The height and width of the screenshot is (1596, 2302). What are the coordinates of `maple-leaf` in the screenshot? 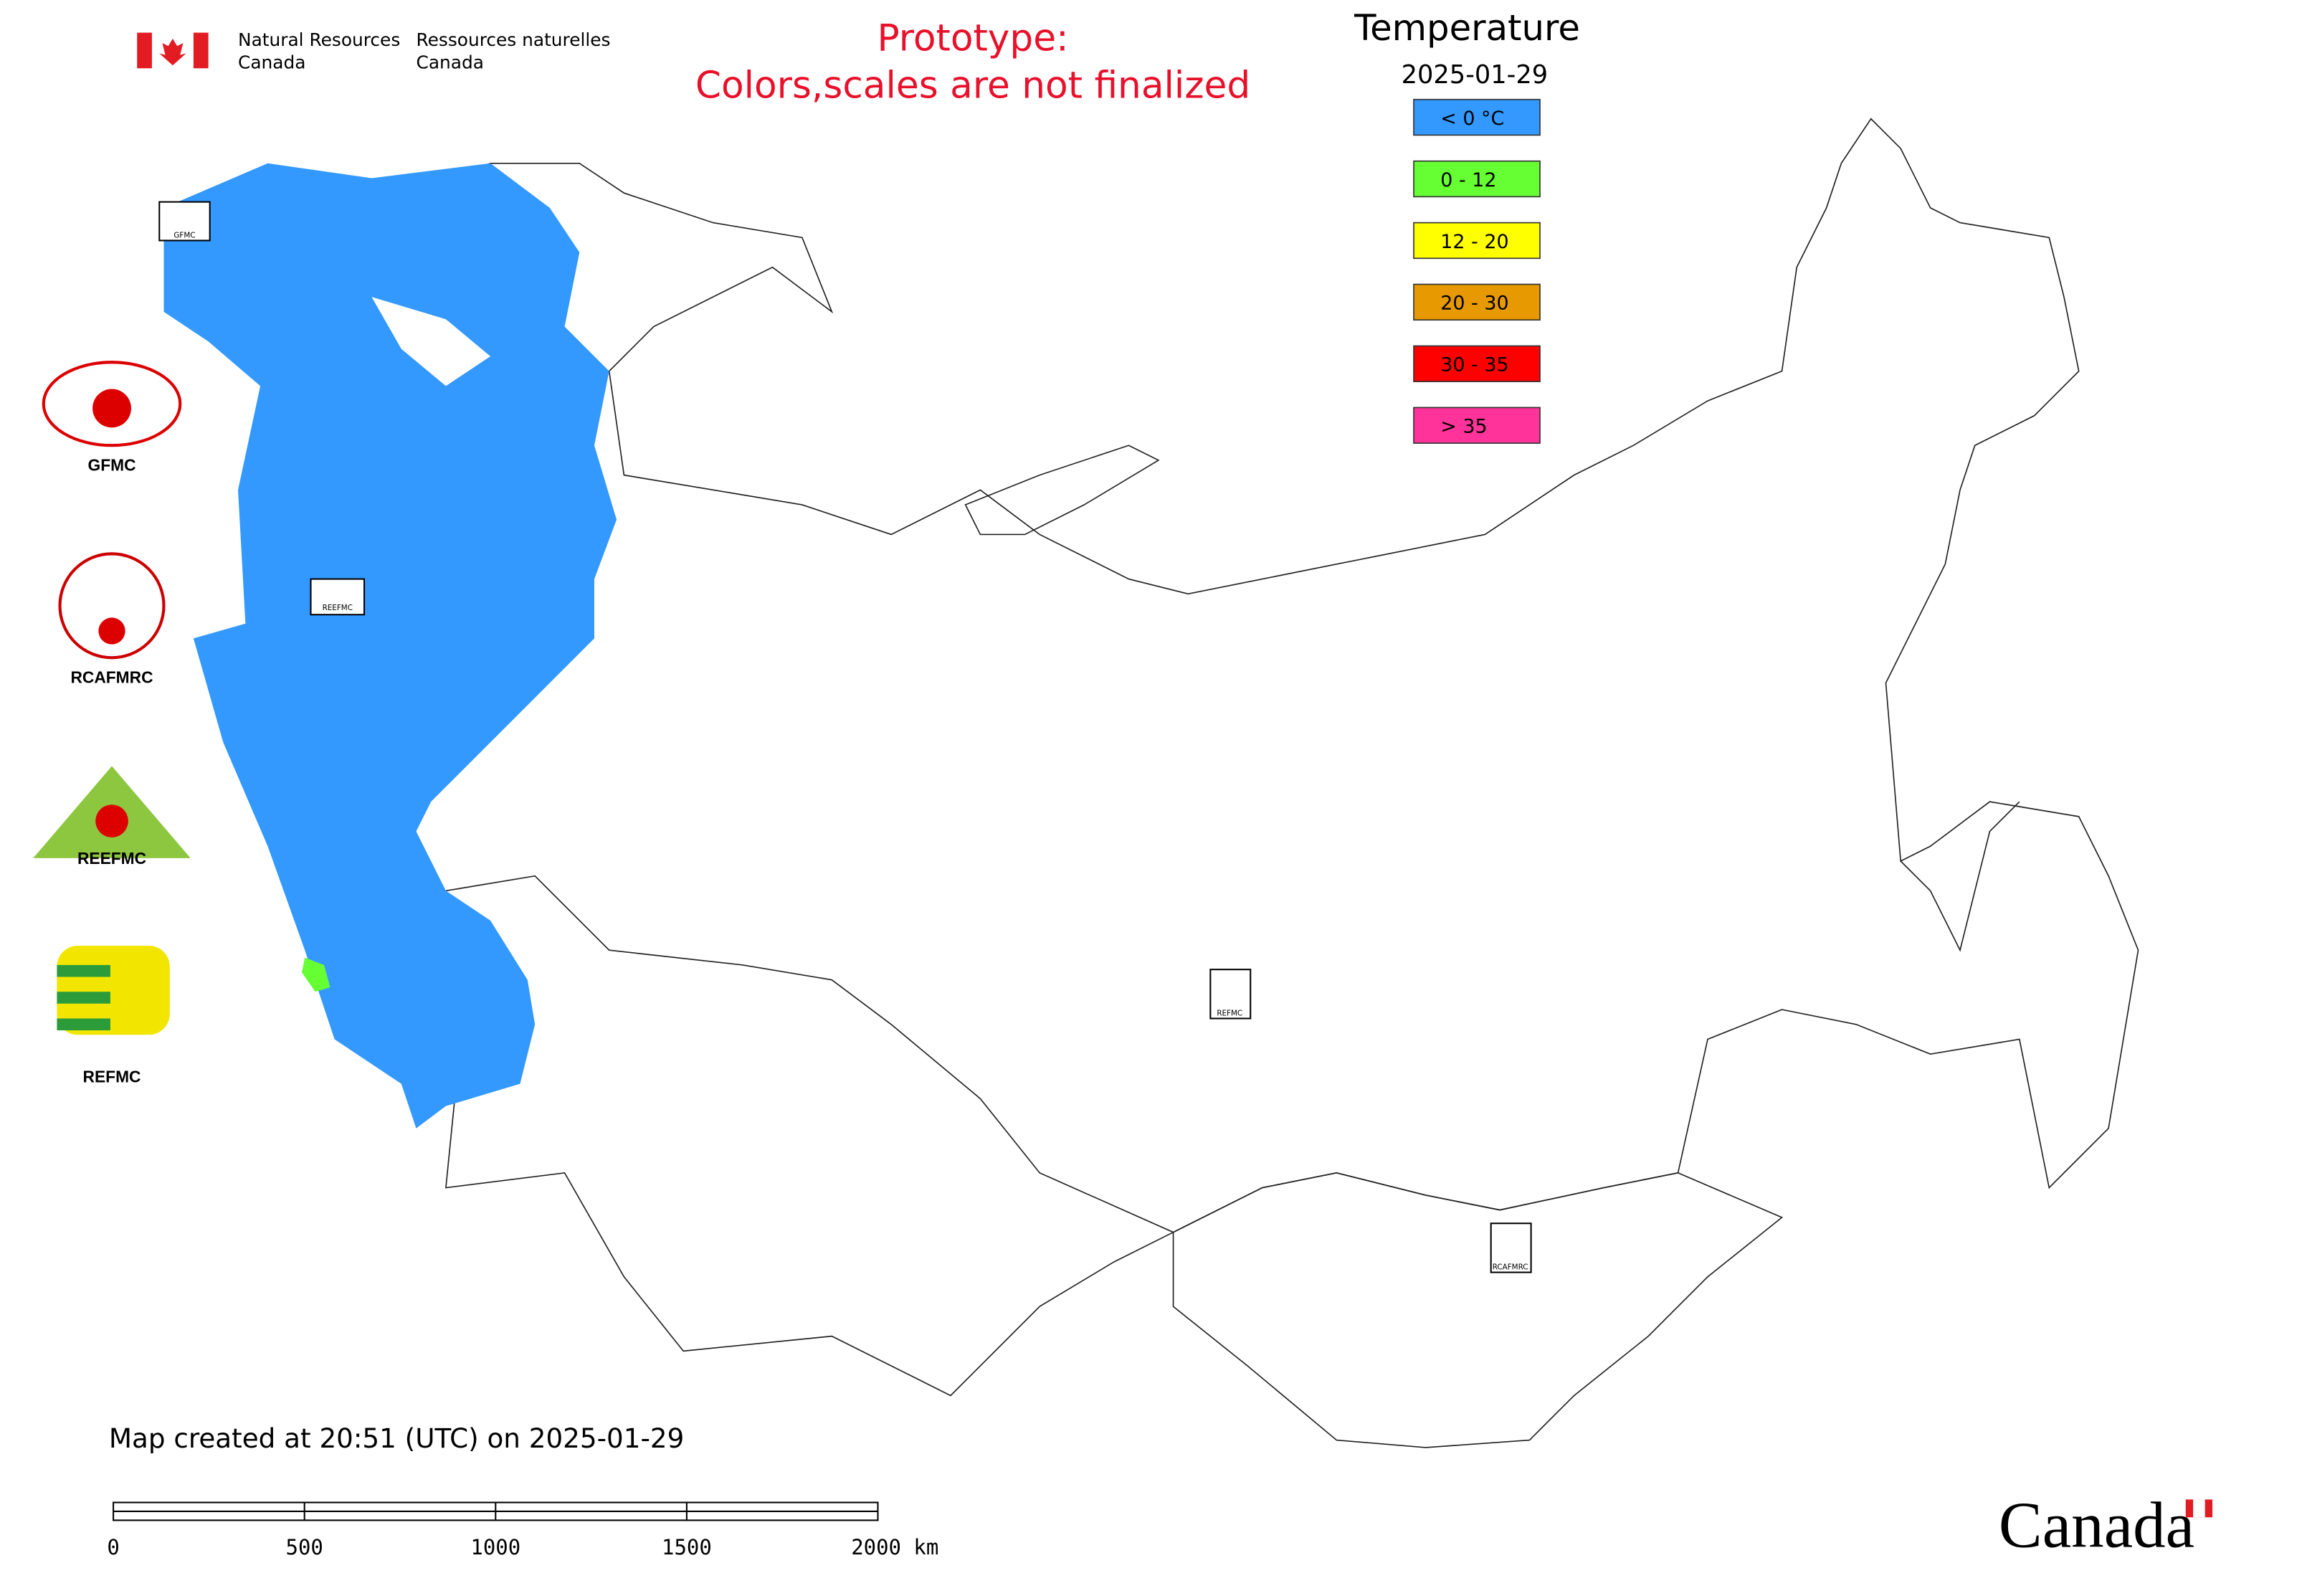 It's located at (173, 52).